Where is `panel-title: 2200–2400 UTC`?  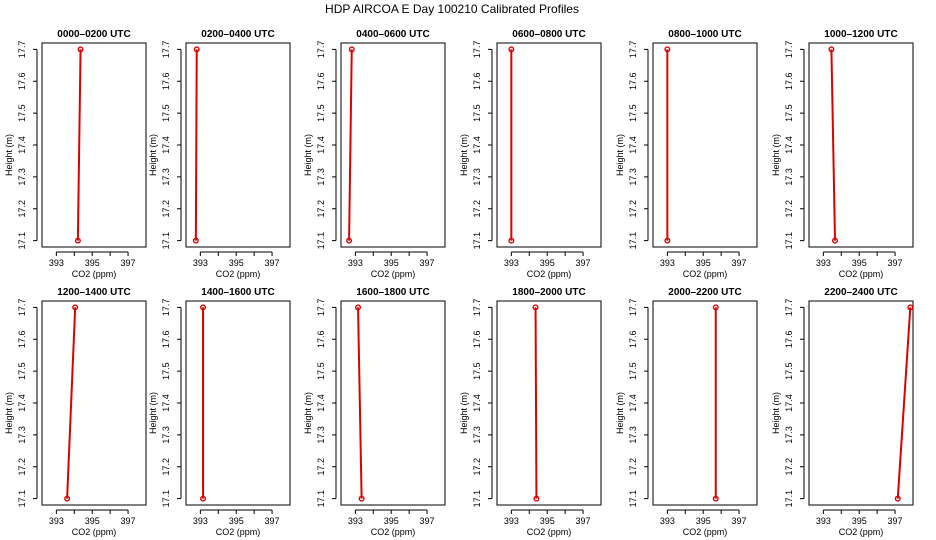
panel-title: 2200–2400 UTC is located at coordinates (860, 292).